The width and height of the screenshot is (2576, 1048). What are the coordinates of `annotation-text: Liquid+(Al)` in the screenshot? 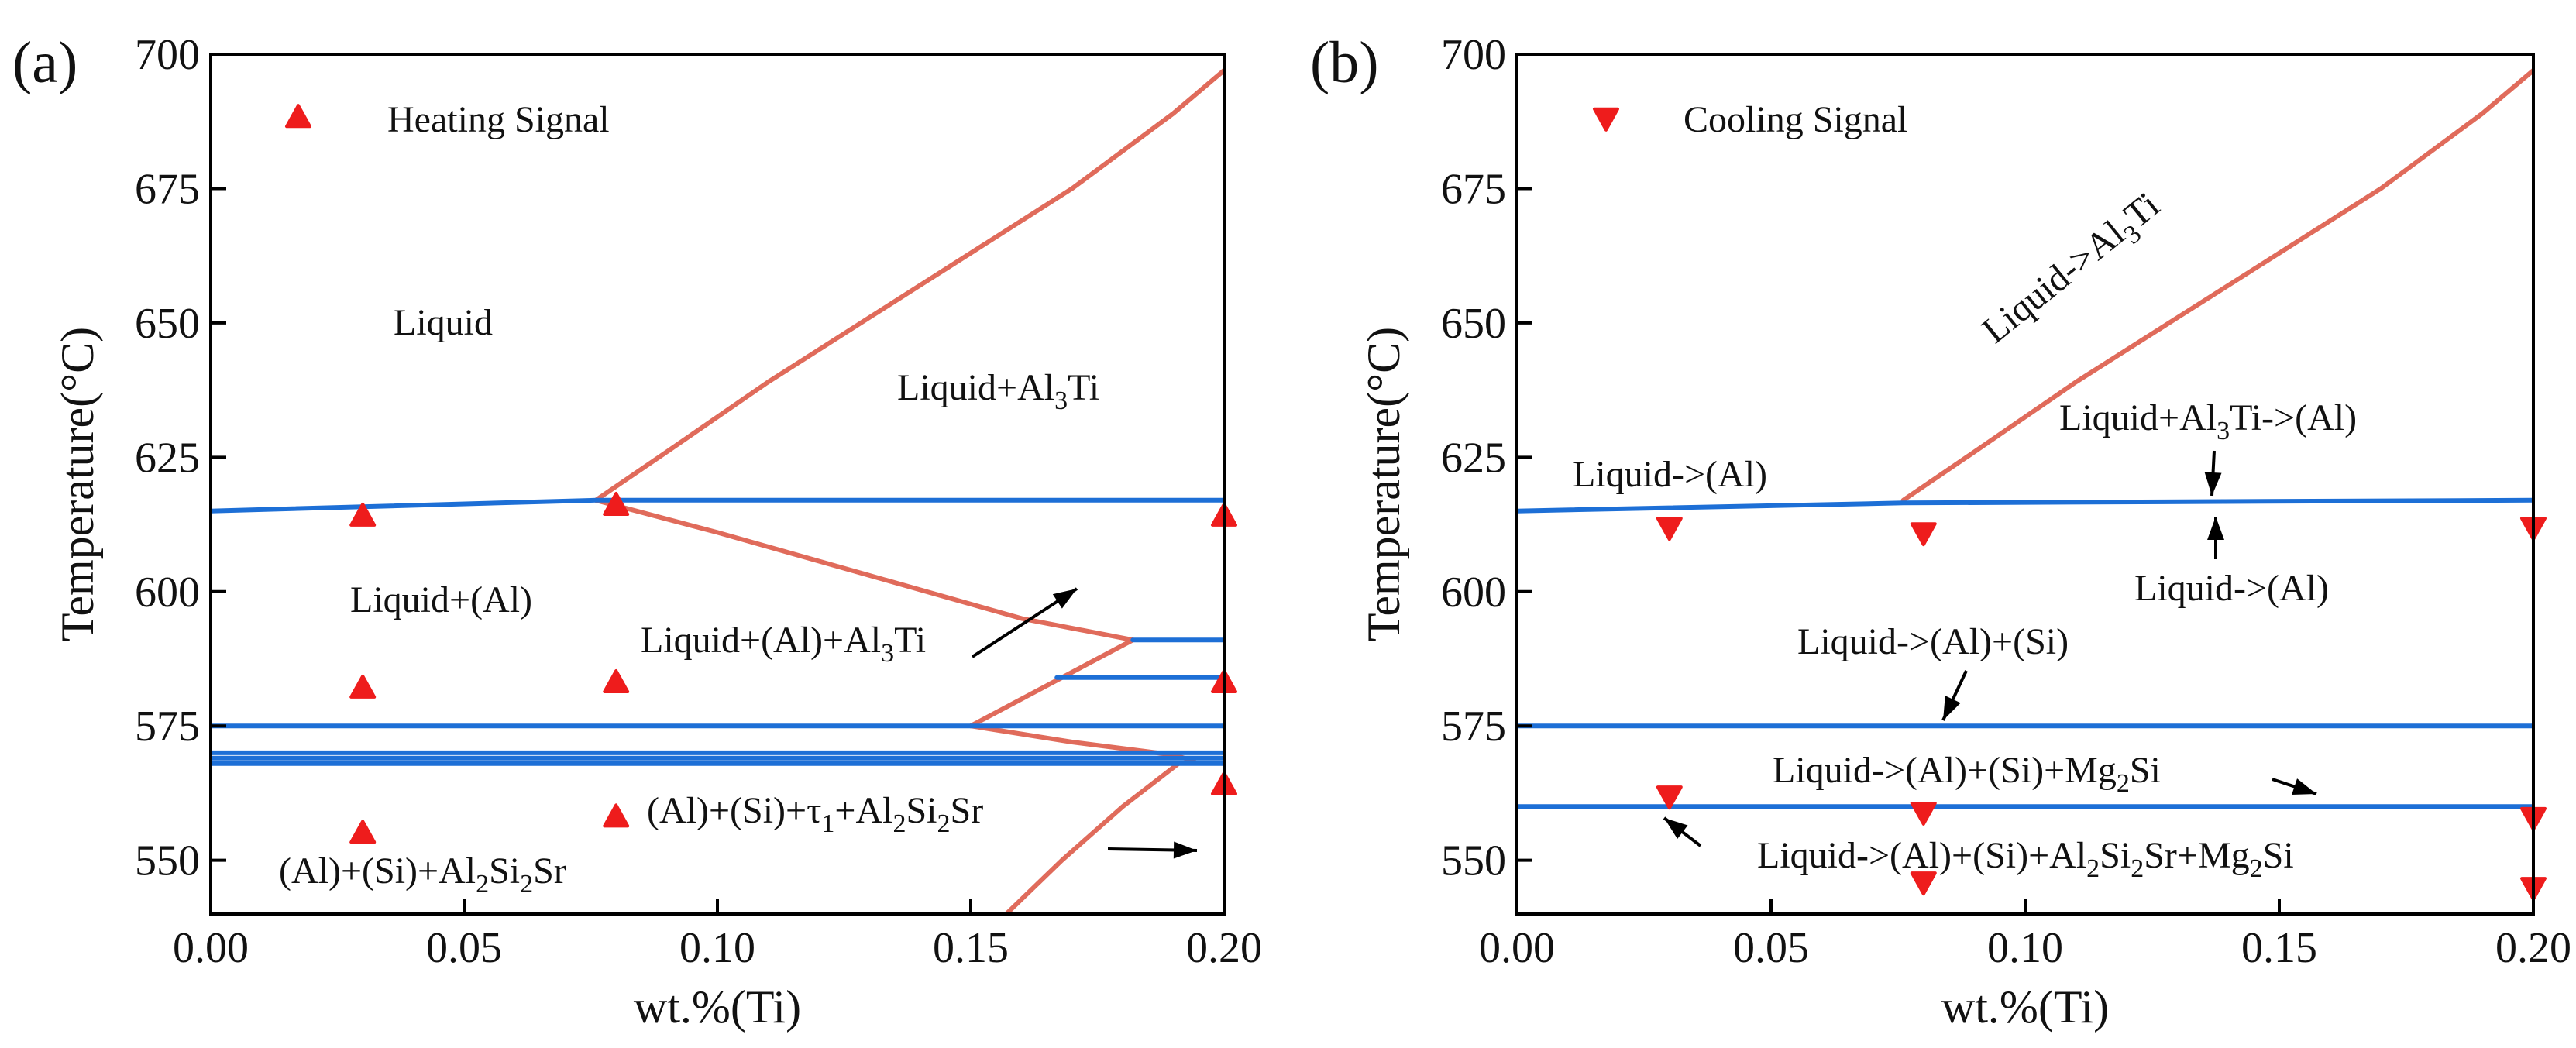 It's located at (441, 599).